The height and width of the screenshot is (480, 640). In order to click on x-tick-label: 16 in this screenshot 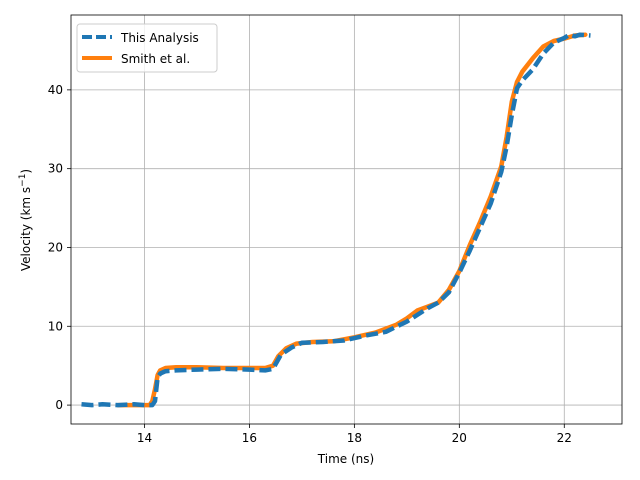, I will do `click(249, 438)`.